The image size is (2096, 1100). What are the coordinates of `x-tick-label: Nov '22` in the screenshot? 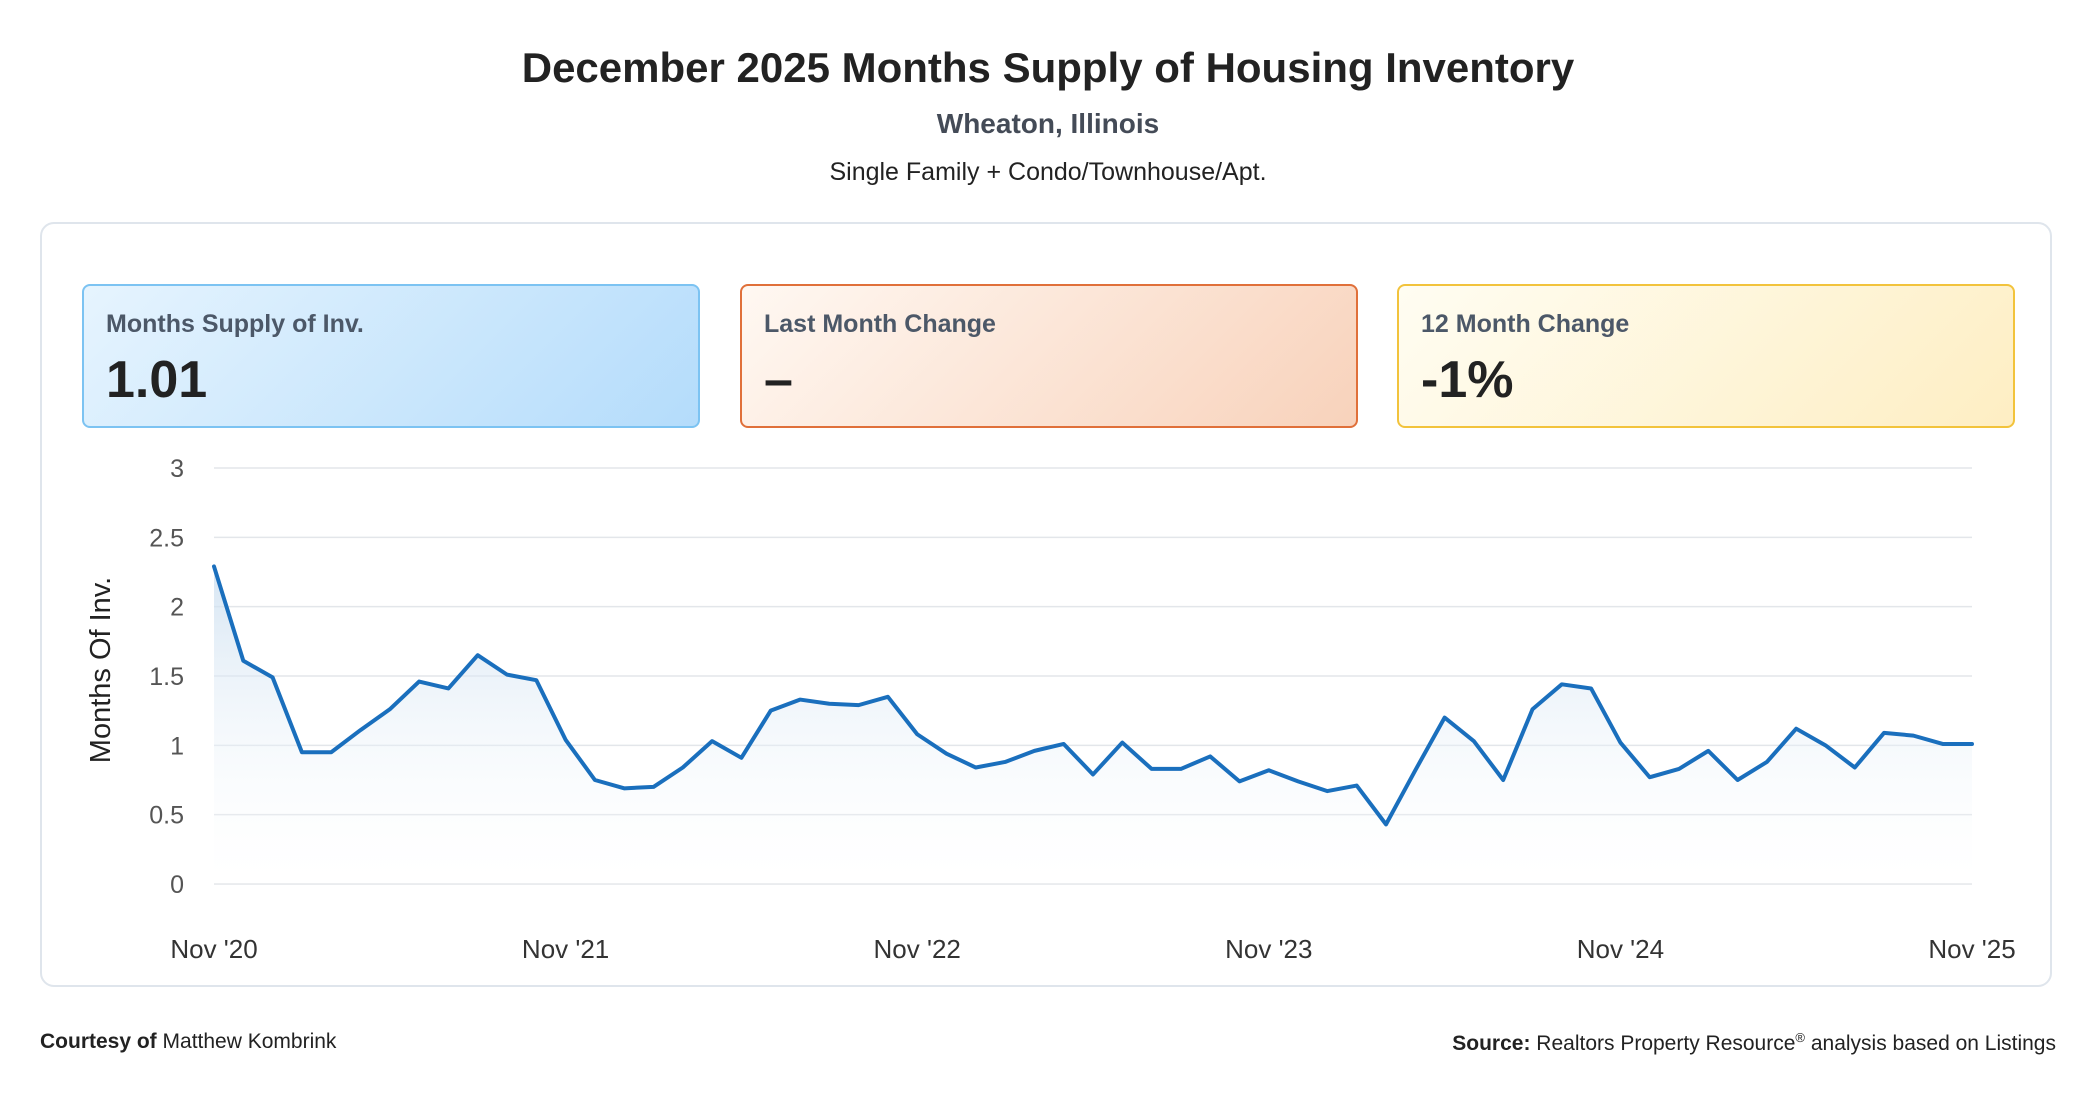 It's located at (917, 949).